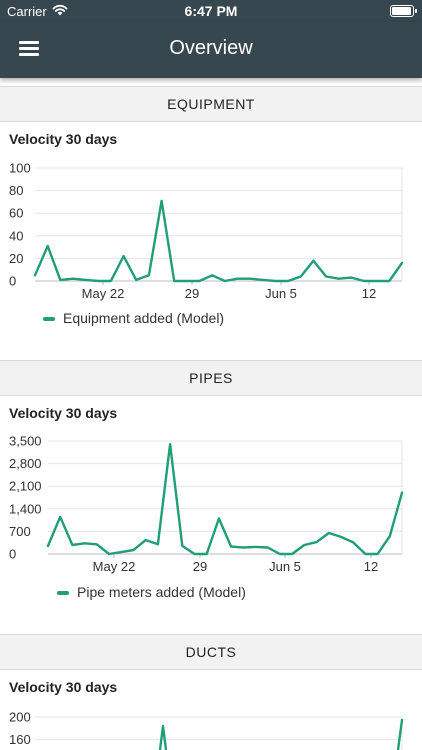  What do you see at coordinates (16, 258) in the screenshot?
I see `y-tick-label: 20` at bounding box center [16, 258].